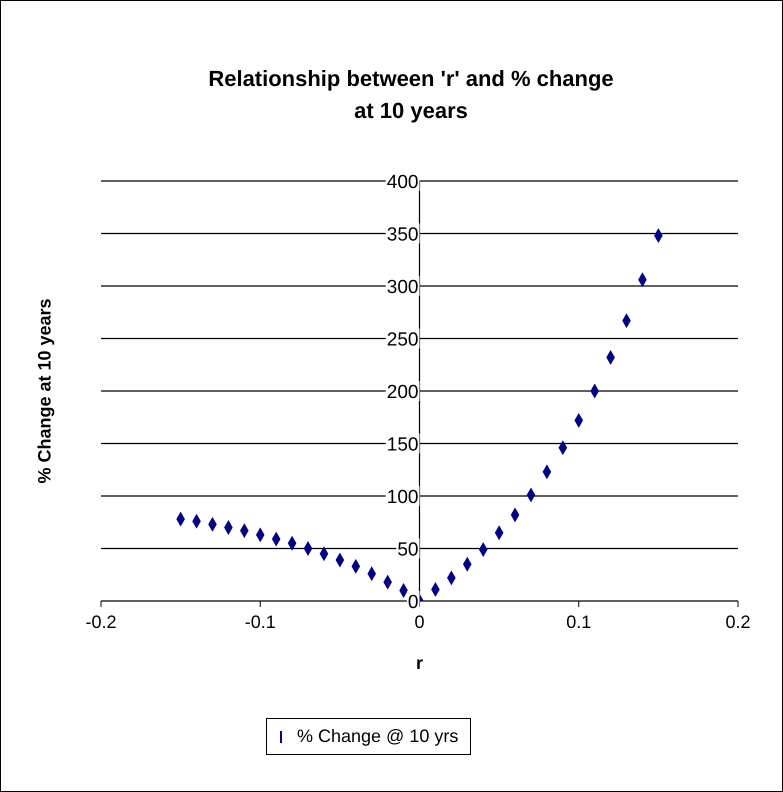 Image resolution: width=783 pixels, height=792 pixels. What do you see at coordinates (402, 287) in the screenshot?
I see `y-tick-label: 300` at bounding box center [402, 287].